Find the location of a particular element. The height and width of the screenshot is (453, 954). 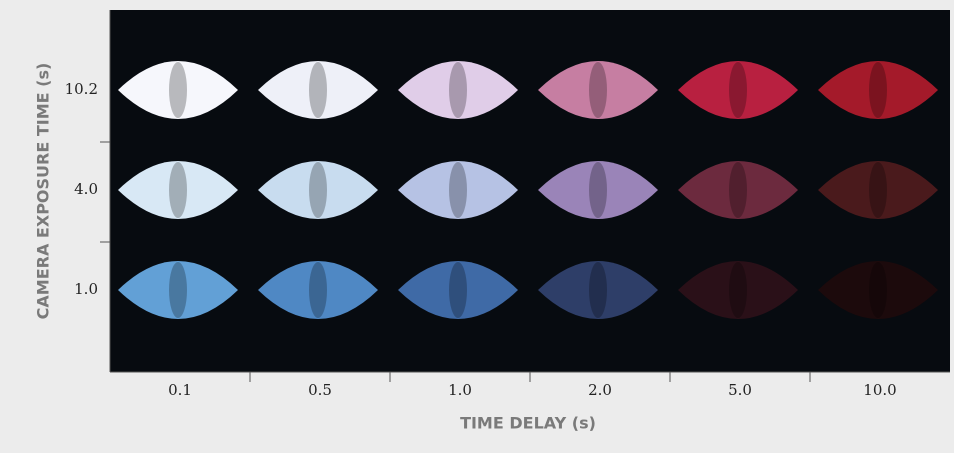

y-tick-label: 10.2 is located at coordinates (81, 89).